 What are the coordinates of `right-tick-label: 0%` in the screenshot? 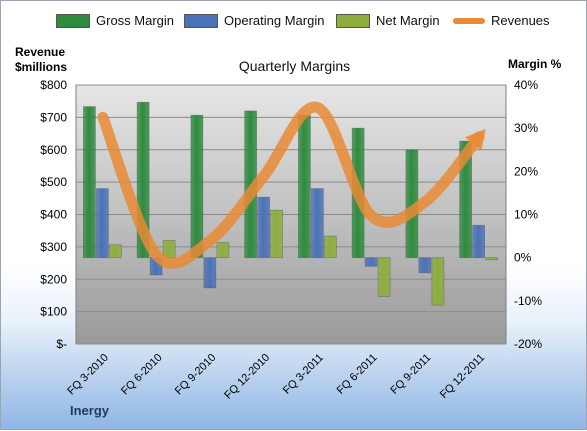 It's located at (523, 258).